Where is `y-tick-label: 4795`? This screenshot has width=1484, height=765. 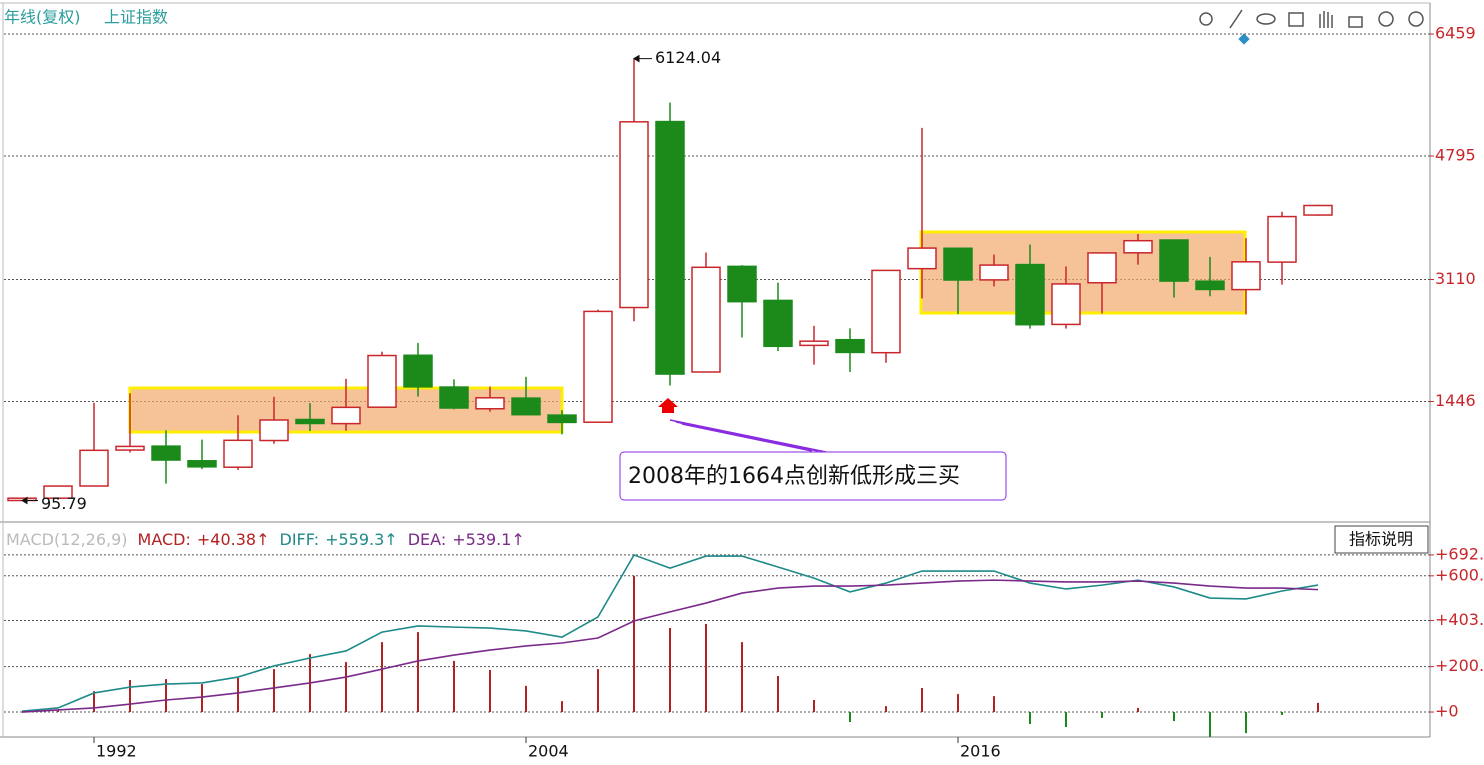
y-tick-label: 4795 is located at coordinates (1455, 155).